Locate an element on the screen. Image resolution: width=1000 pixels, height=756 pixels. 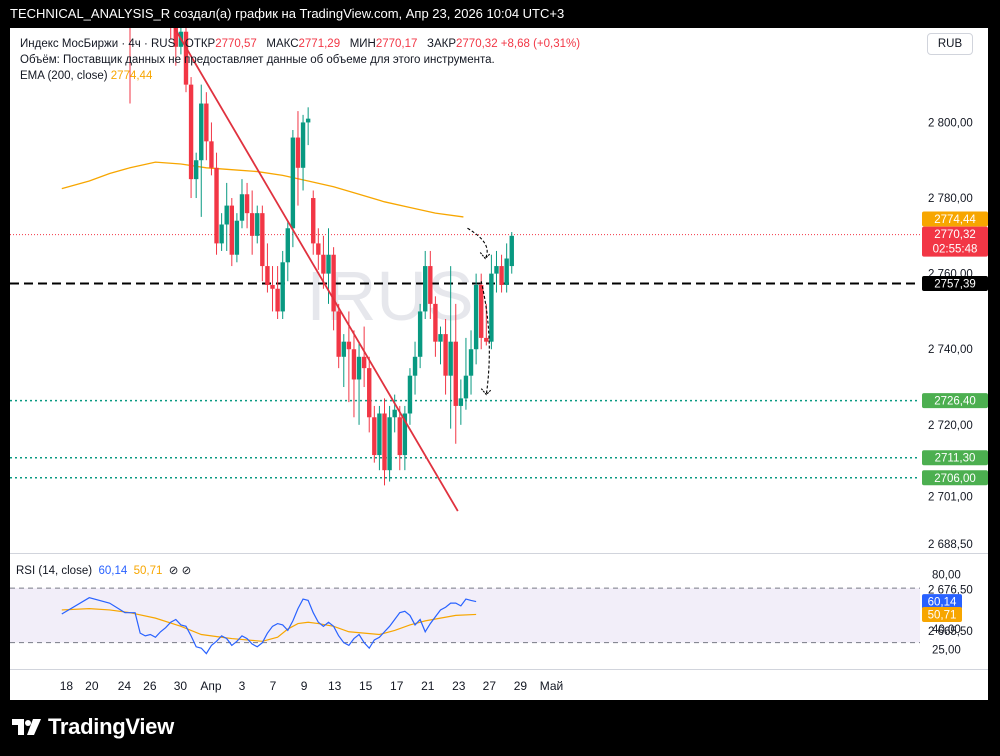
rsi-value: 60,14 is located at coordinates (113, 571).